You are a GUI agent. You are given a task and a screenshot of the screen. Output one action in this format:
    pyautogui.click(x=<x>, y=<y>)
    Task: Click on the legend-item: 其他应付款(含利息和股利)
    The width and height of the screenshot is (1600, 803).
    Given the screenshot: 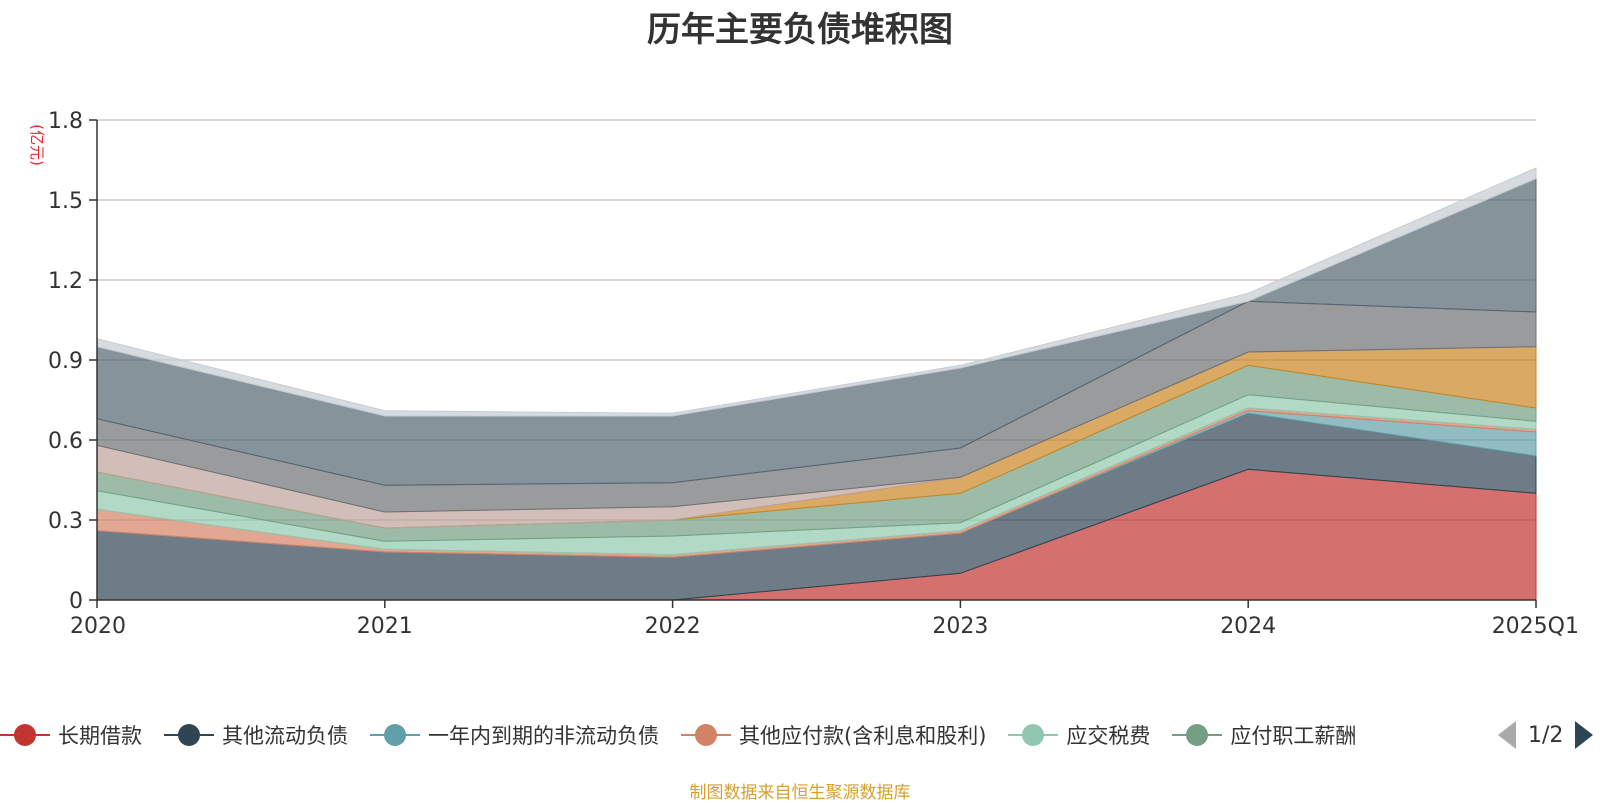 What is the action you would take?
    pyautogui.click(x=833, y=735)
    